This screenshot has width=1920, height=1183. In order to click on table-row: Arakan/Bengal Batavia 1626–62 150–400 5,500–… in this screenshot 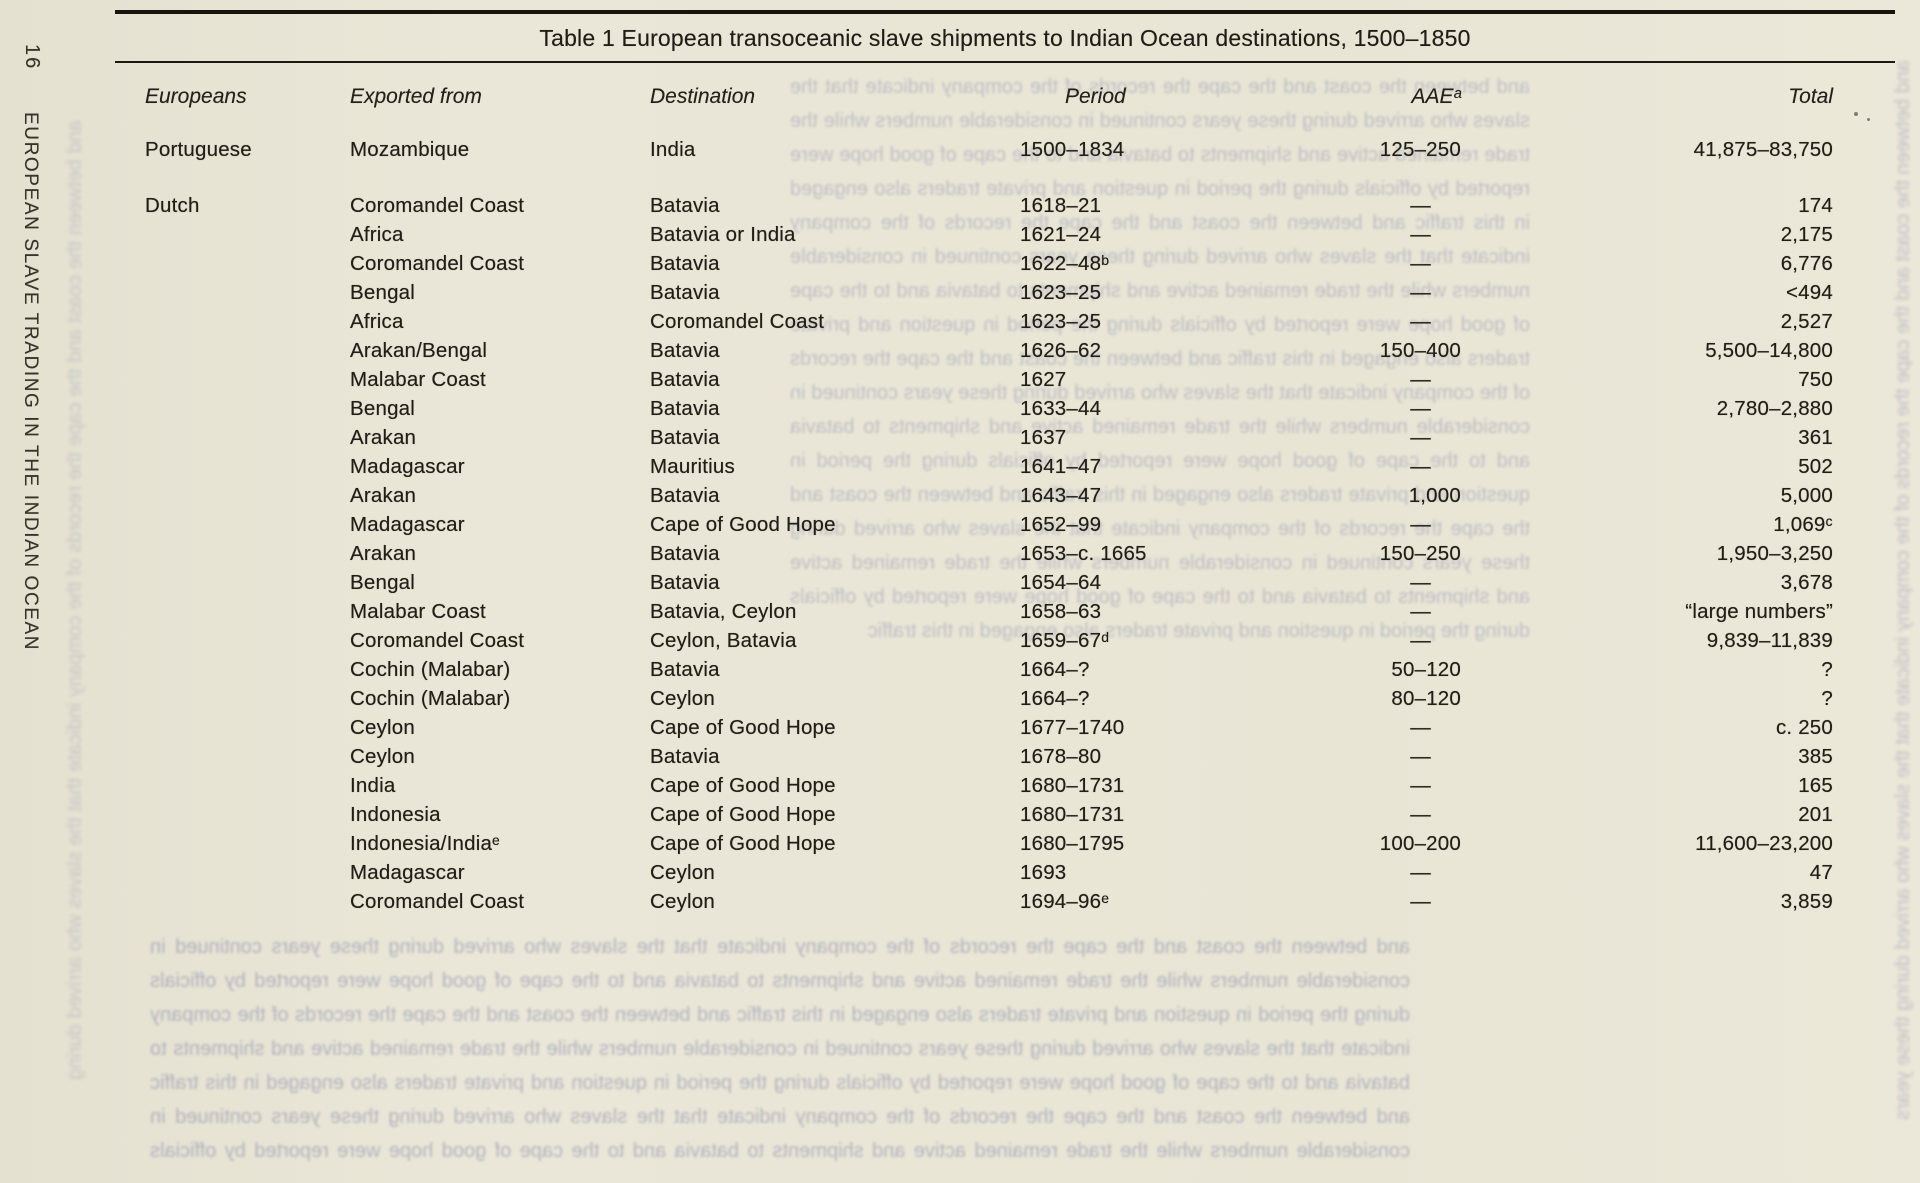, I will do `click(1005, 350)`.